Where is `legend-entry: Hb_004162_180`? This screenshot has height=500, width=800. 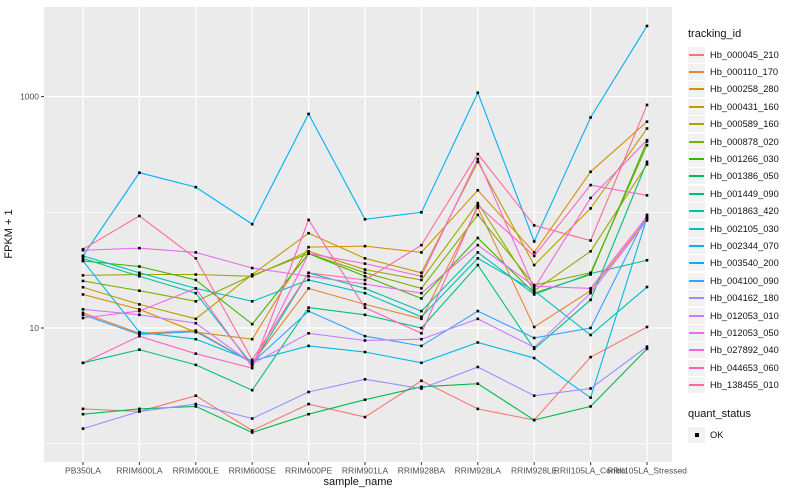 legend-entry: Hb_004162_180 is located at coordinates (743, 298).